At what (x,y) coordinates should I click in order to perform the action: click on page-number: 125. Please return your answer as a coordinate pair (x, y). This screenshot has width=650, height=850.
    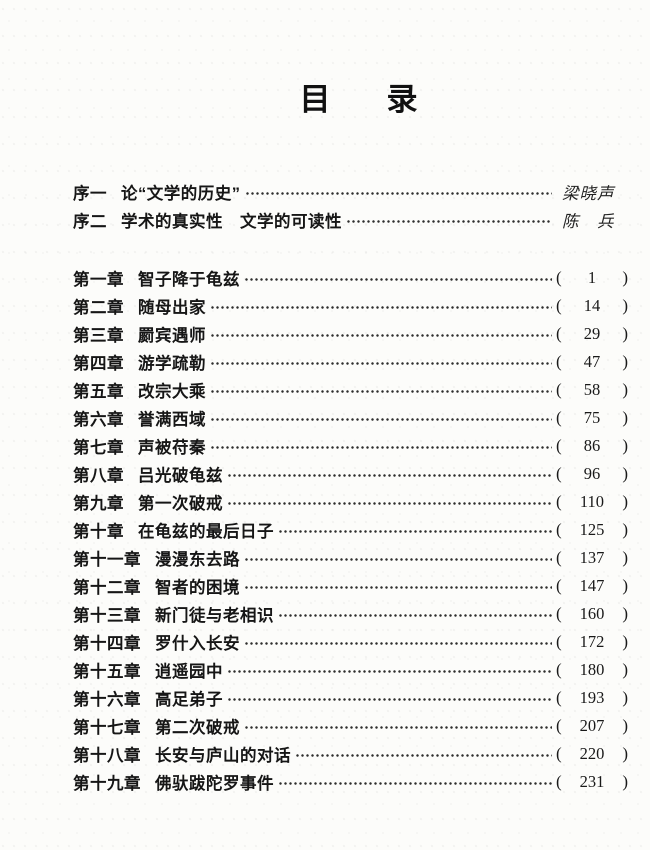
    Looking at the image, I should click on (592, 529).